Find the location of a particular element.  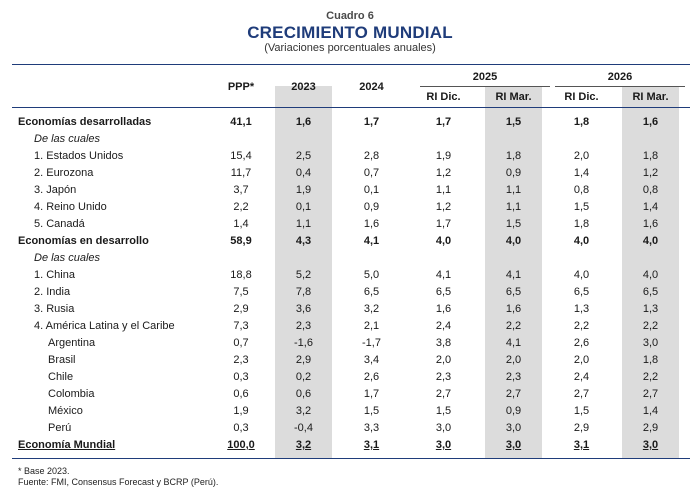

row-label: 1. China is located at coordinates (54, 275).